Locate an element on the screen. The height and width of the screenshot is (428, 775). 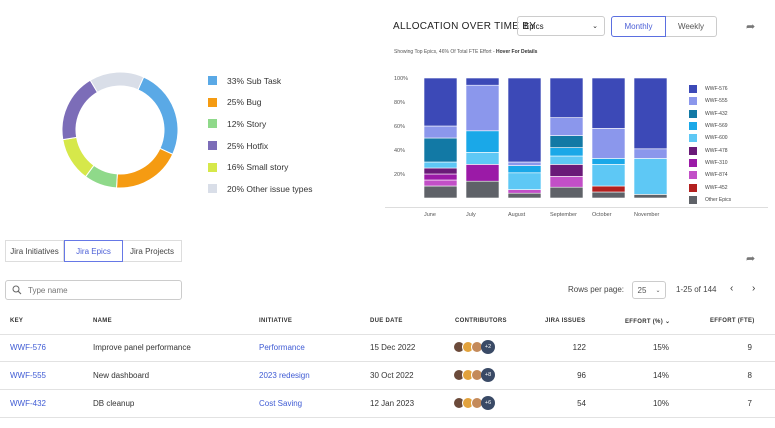
issue-type-donut-chart is located at coordinates (120, 130).